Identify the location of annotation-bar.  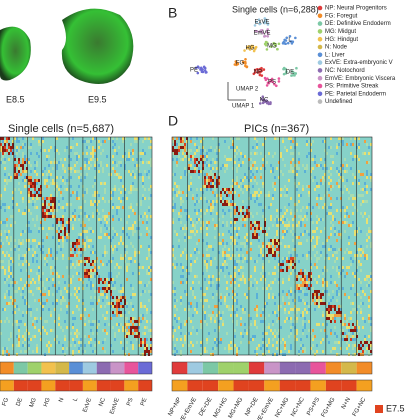
(89, 368).